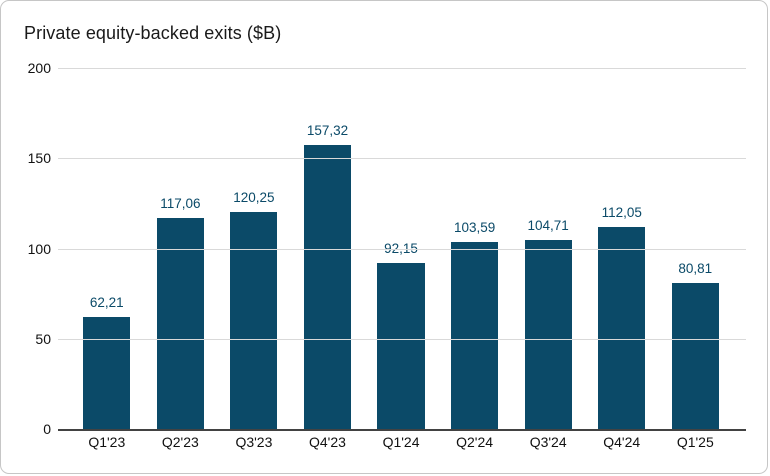 The image size is (770, 476). I want to click on y-tick-label: 150, so click(39, 158).